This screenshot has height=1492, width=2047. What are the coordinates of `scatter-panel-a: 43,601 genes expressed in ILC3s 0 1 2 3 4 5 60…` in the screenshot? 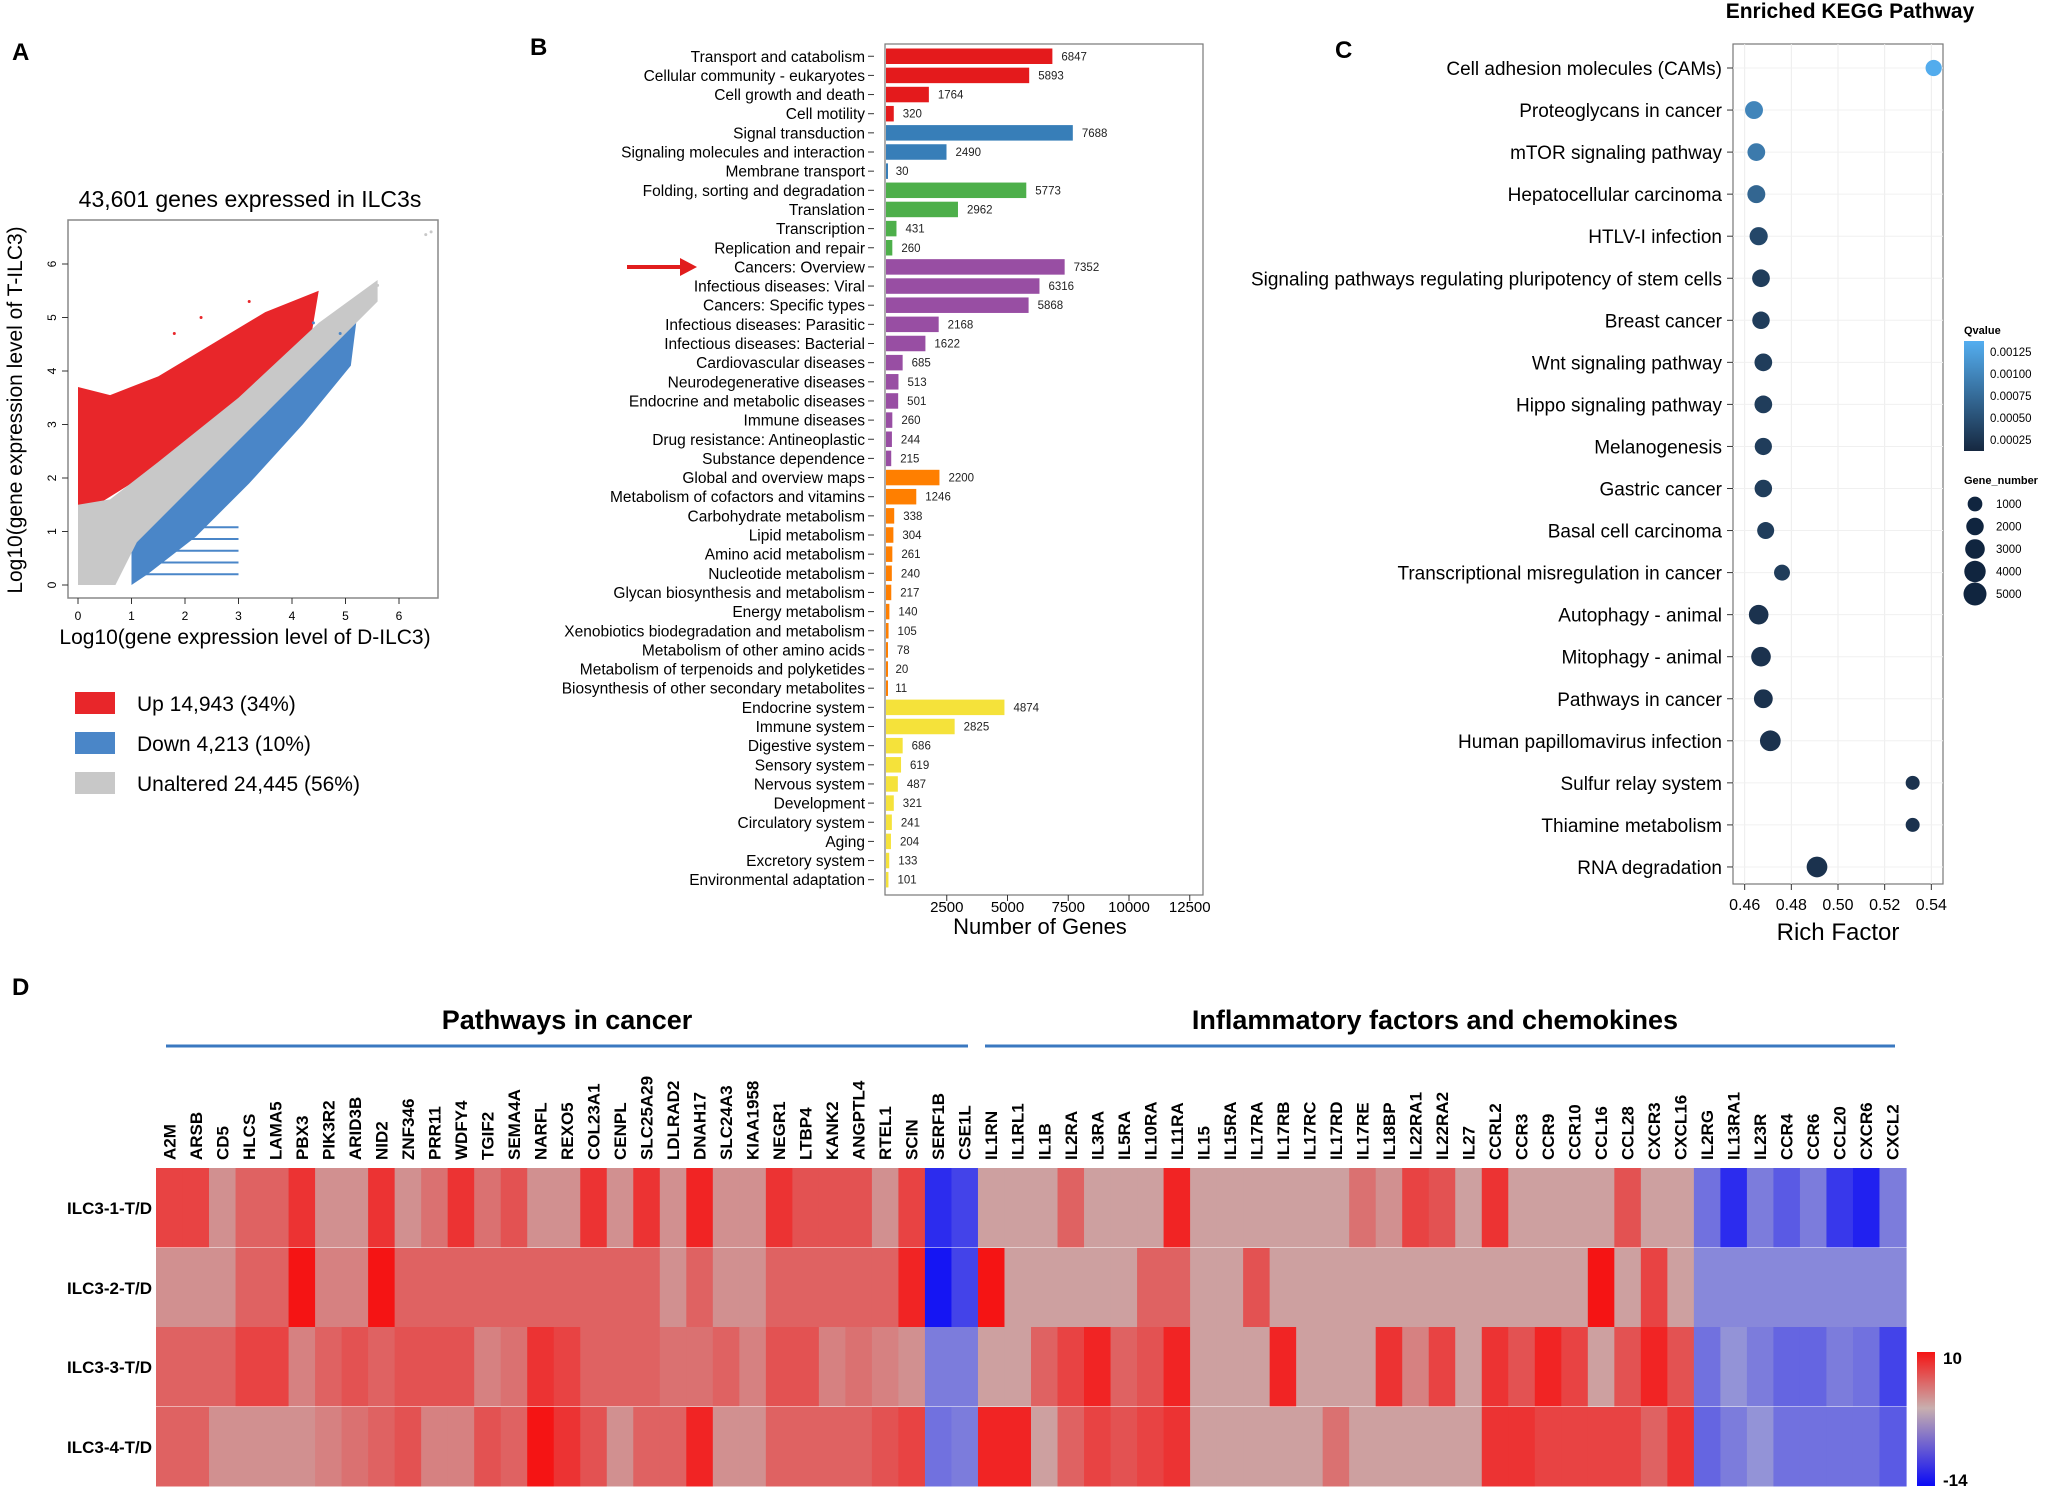 It's located at (221, 491).